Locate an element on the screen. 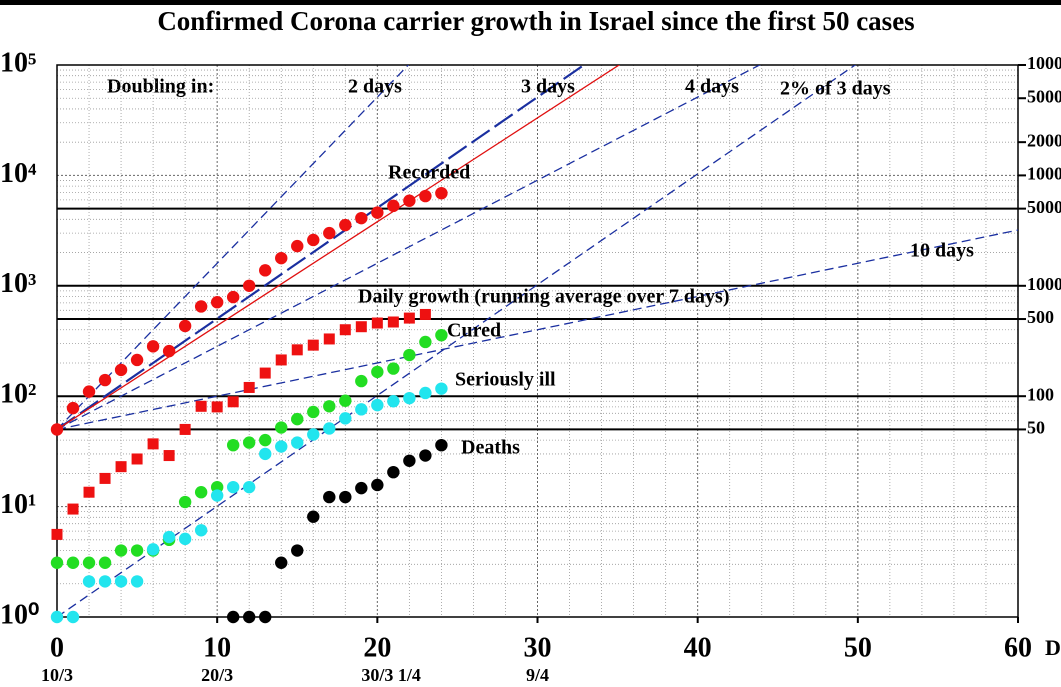  x-tick-label: 20 is located at coordinates (377, 647).